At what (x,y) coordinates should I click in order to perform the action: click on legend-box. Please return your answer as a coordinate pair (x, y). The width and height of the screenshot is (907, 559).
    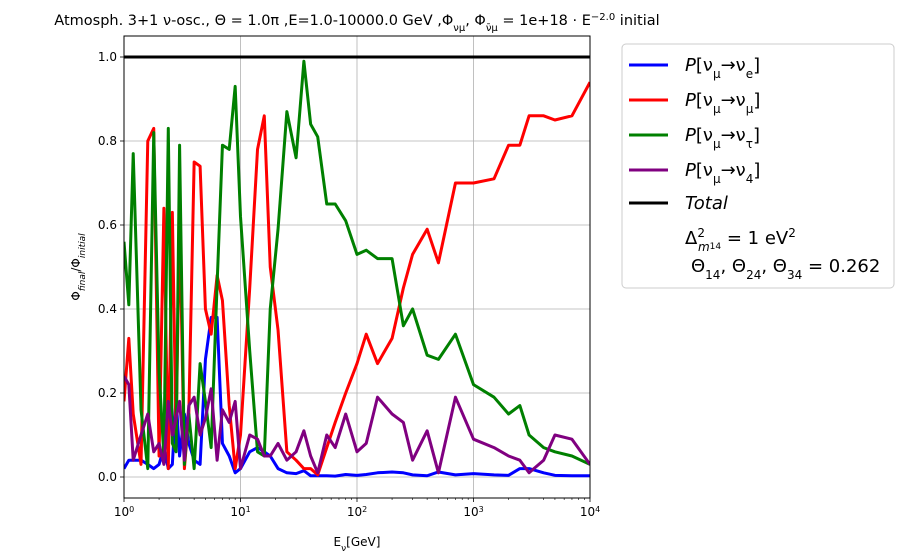
    Looking at the image, I should click on (758, 166).